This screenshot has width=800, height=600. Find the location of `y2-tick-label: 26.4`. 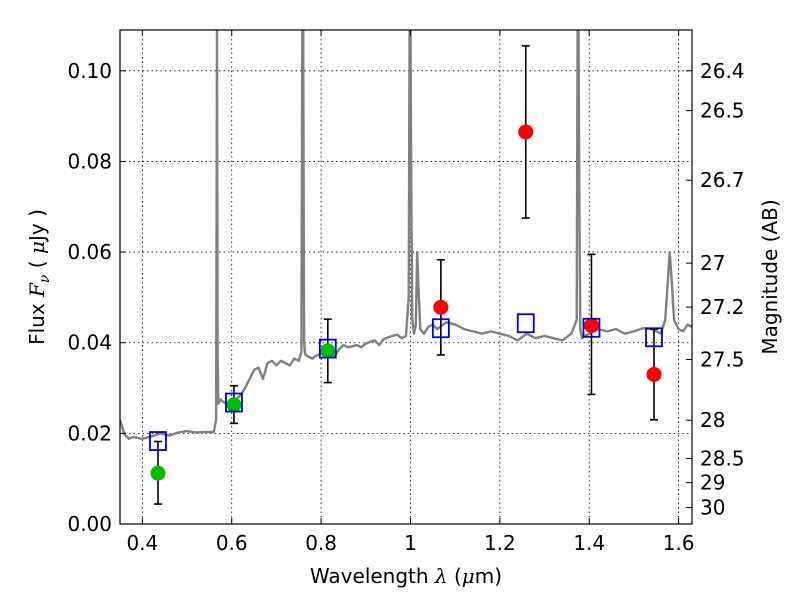

y2-tick-label: 26.4 is located at coordinates (722, 71).